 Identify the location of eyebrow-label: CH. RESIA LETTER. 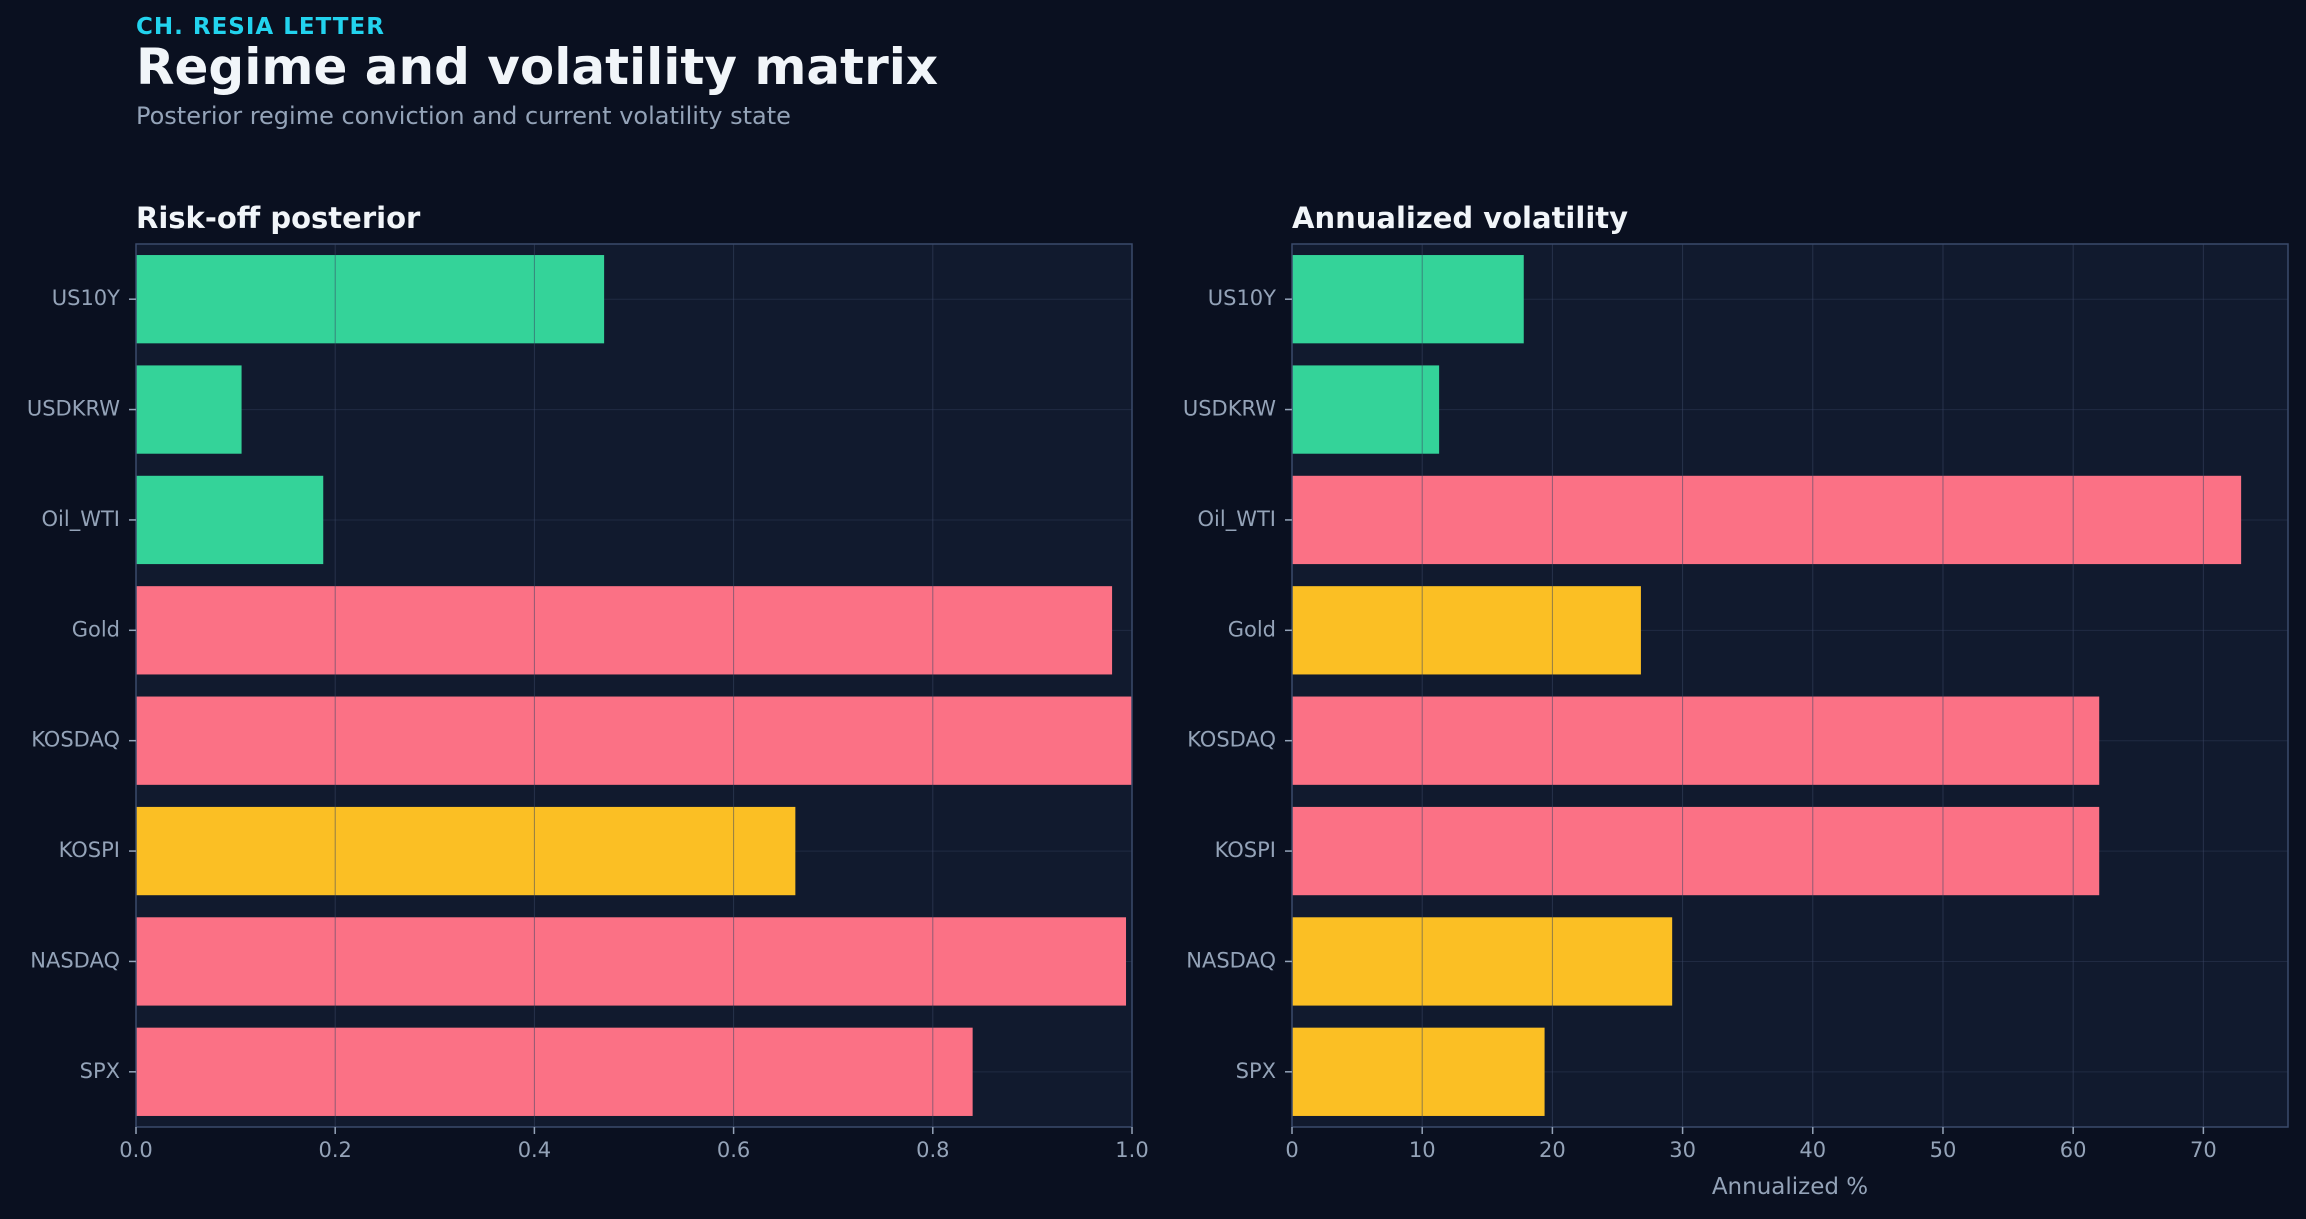
(260, 27).